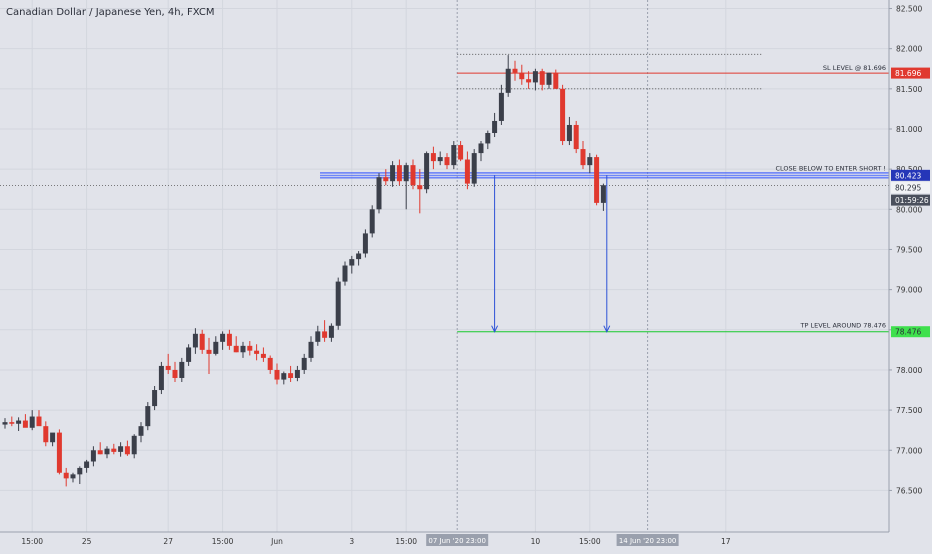 This screenshot has height=554, width=932. I want to click on price-axis-label: 81.000, so click(909, 129).